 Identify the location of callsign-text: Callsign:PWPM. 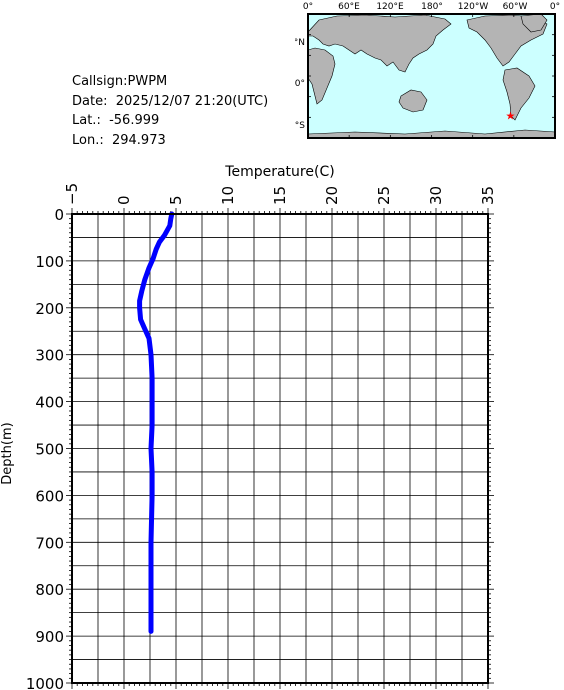
(120, 81).